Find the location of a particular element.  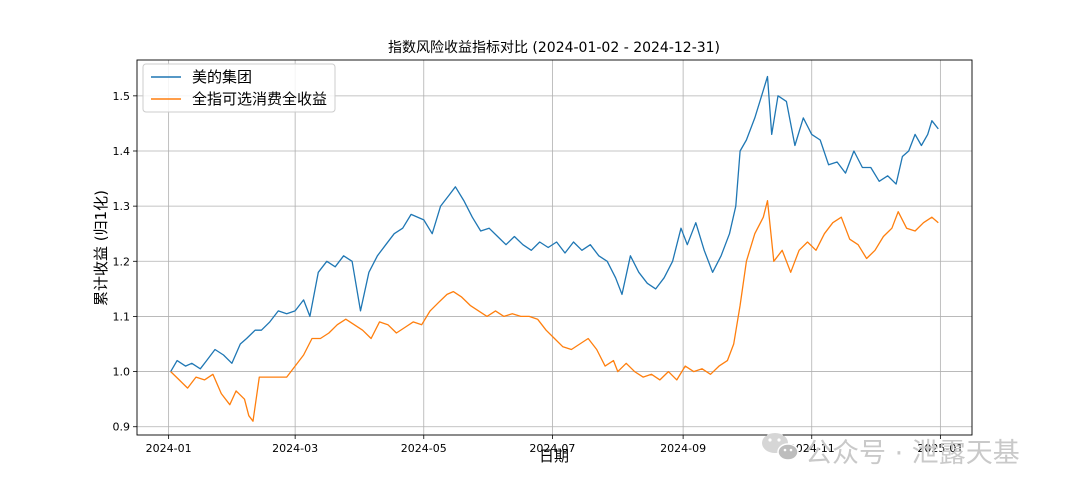

legend: 美的集团 全指可选消费全收益 is located at coordinates (239, 88).